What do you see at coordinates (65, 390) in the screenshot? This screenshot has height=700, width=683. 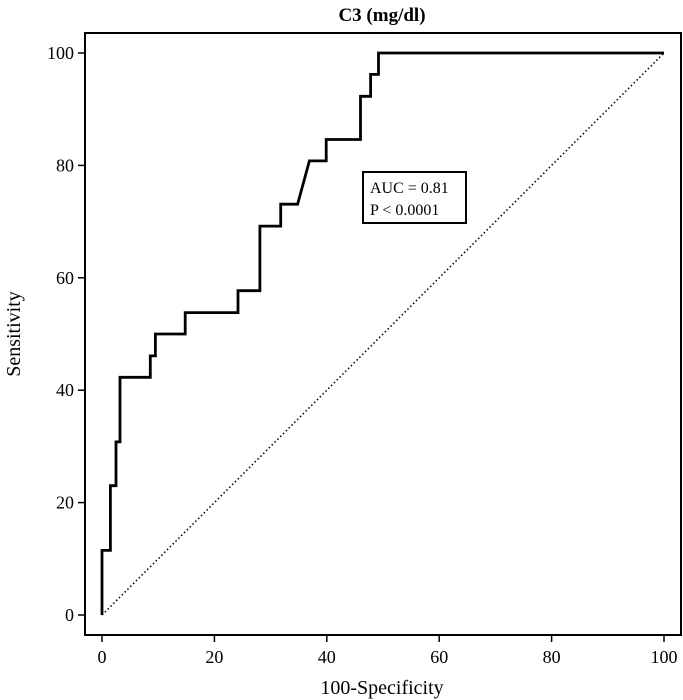 I see `y-tick-label: 40` at bounding box center [65, 390].